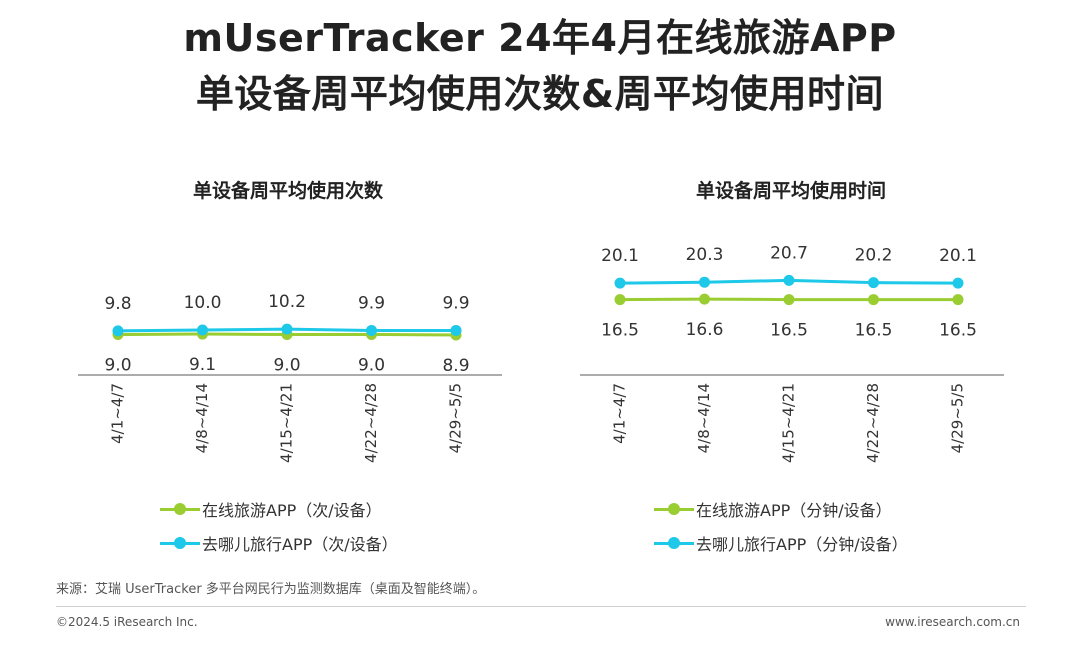 The image size is (1080, 672). Describe the element at coordinates (300, 544) in the screenshot. I see `legend-label-qunar: 去哪儿旅行APP（次/设备）` at that location.